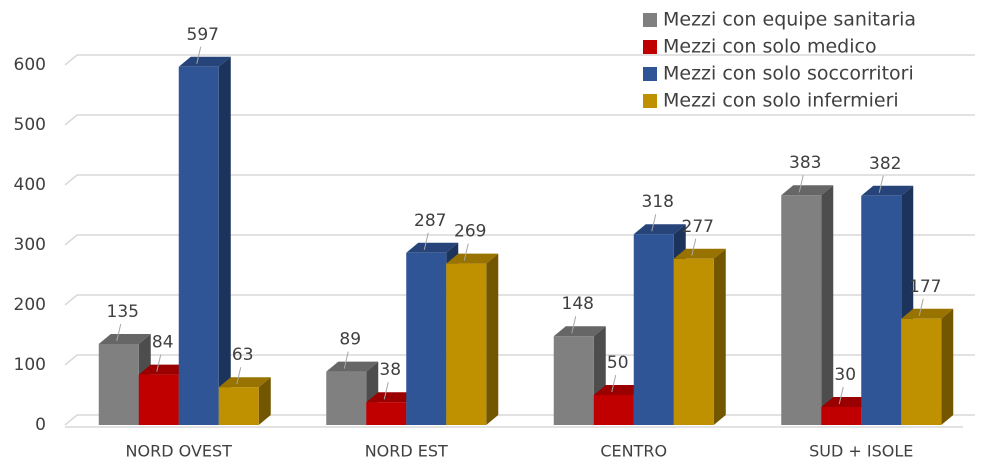 The height and width of the screenshot is (463, 994). What do you see at coordinates (390, 370) in the screenshot?
I see `data-label: 38` at bounding box center [390, 370].